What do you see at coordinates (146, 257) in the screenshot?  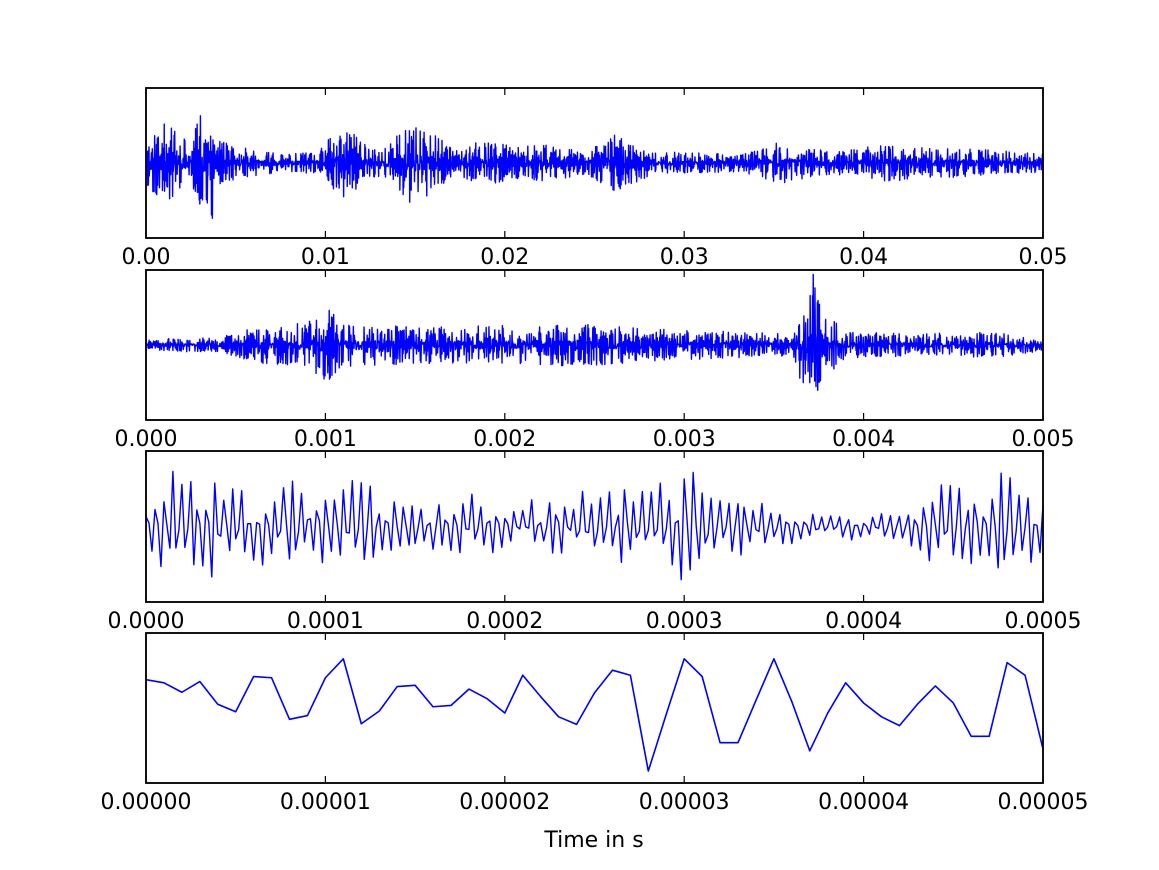 I see `x-tick-label: 0.00` at bounding box center [146, 257].